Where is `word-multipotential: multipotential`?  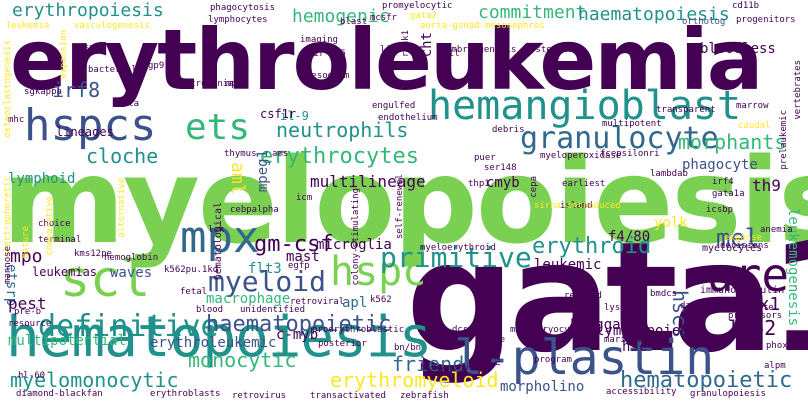
word-multipotential: multipotential is located at coordinates (67, 341).